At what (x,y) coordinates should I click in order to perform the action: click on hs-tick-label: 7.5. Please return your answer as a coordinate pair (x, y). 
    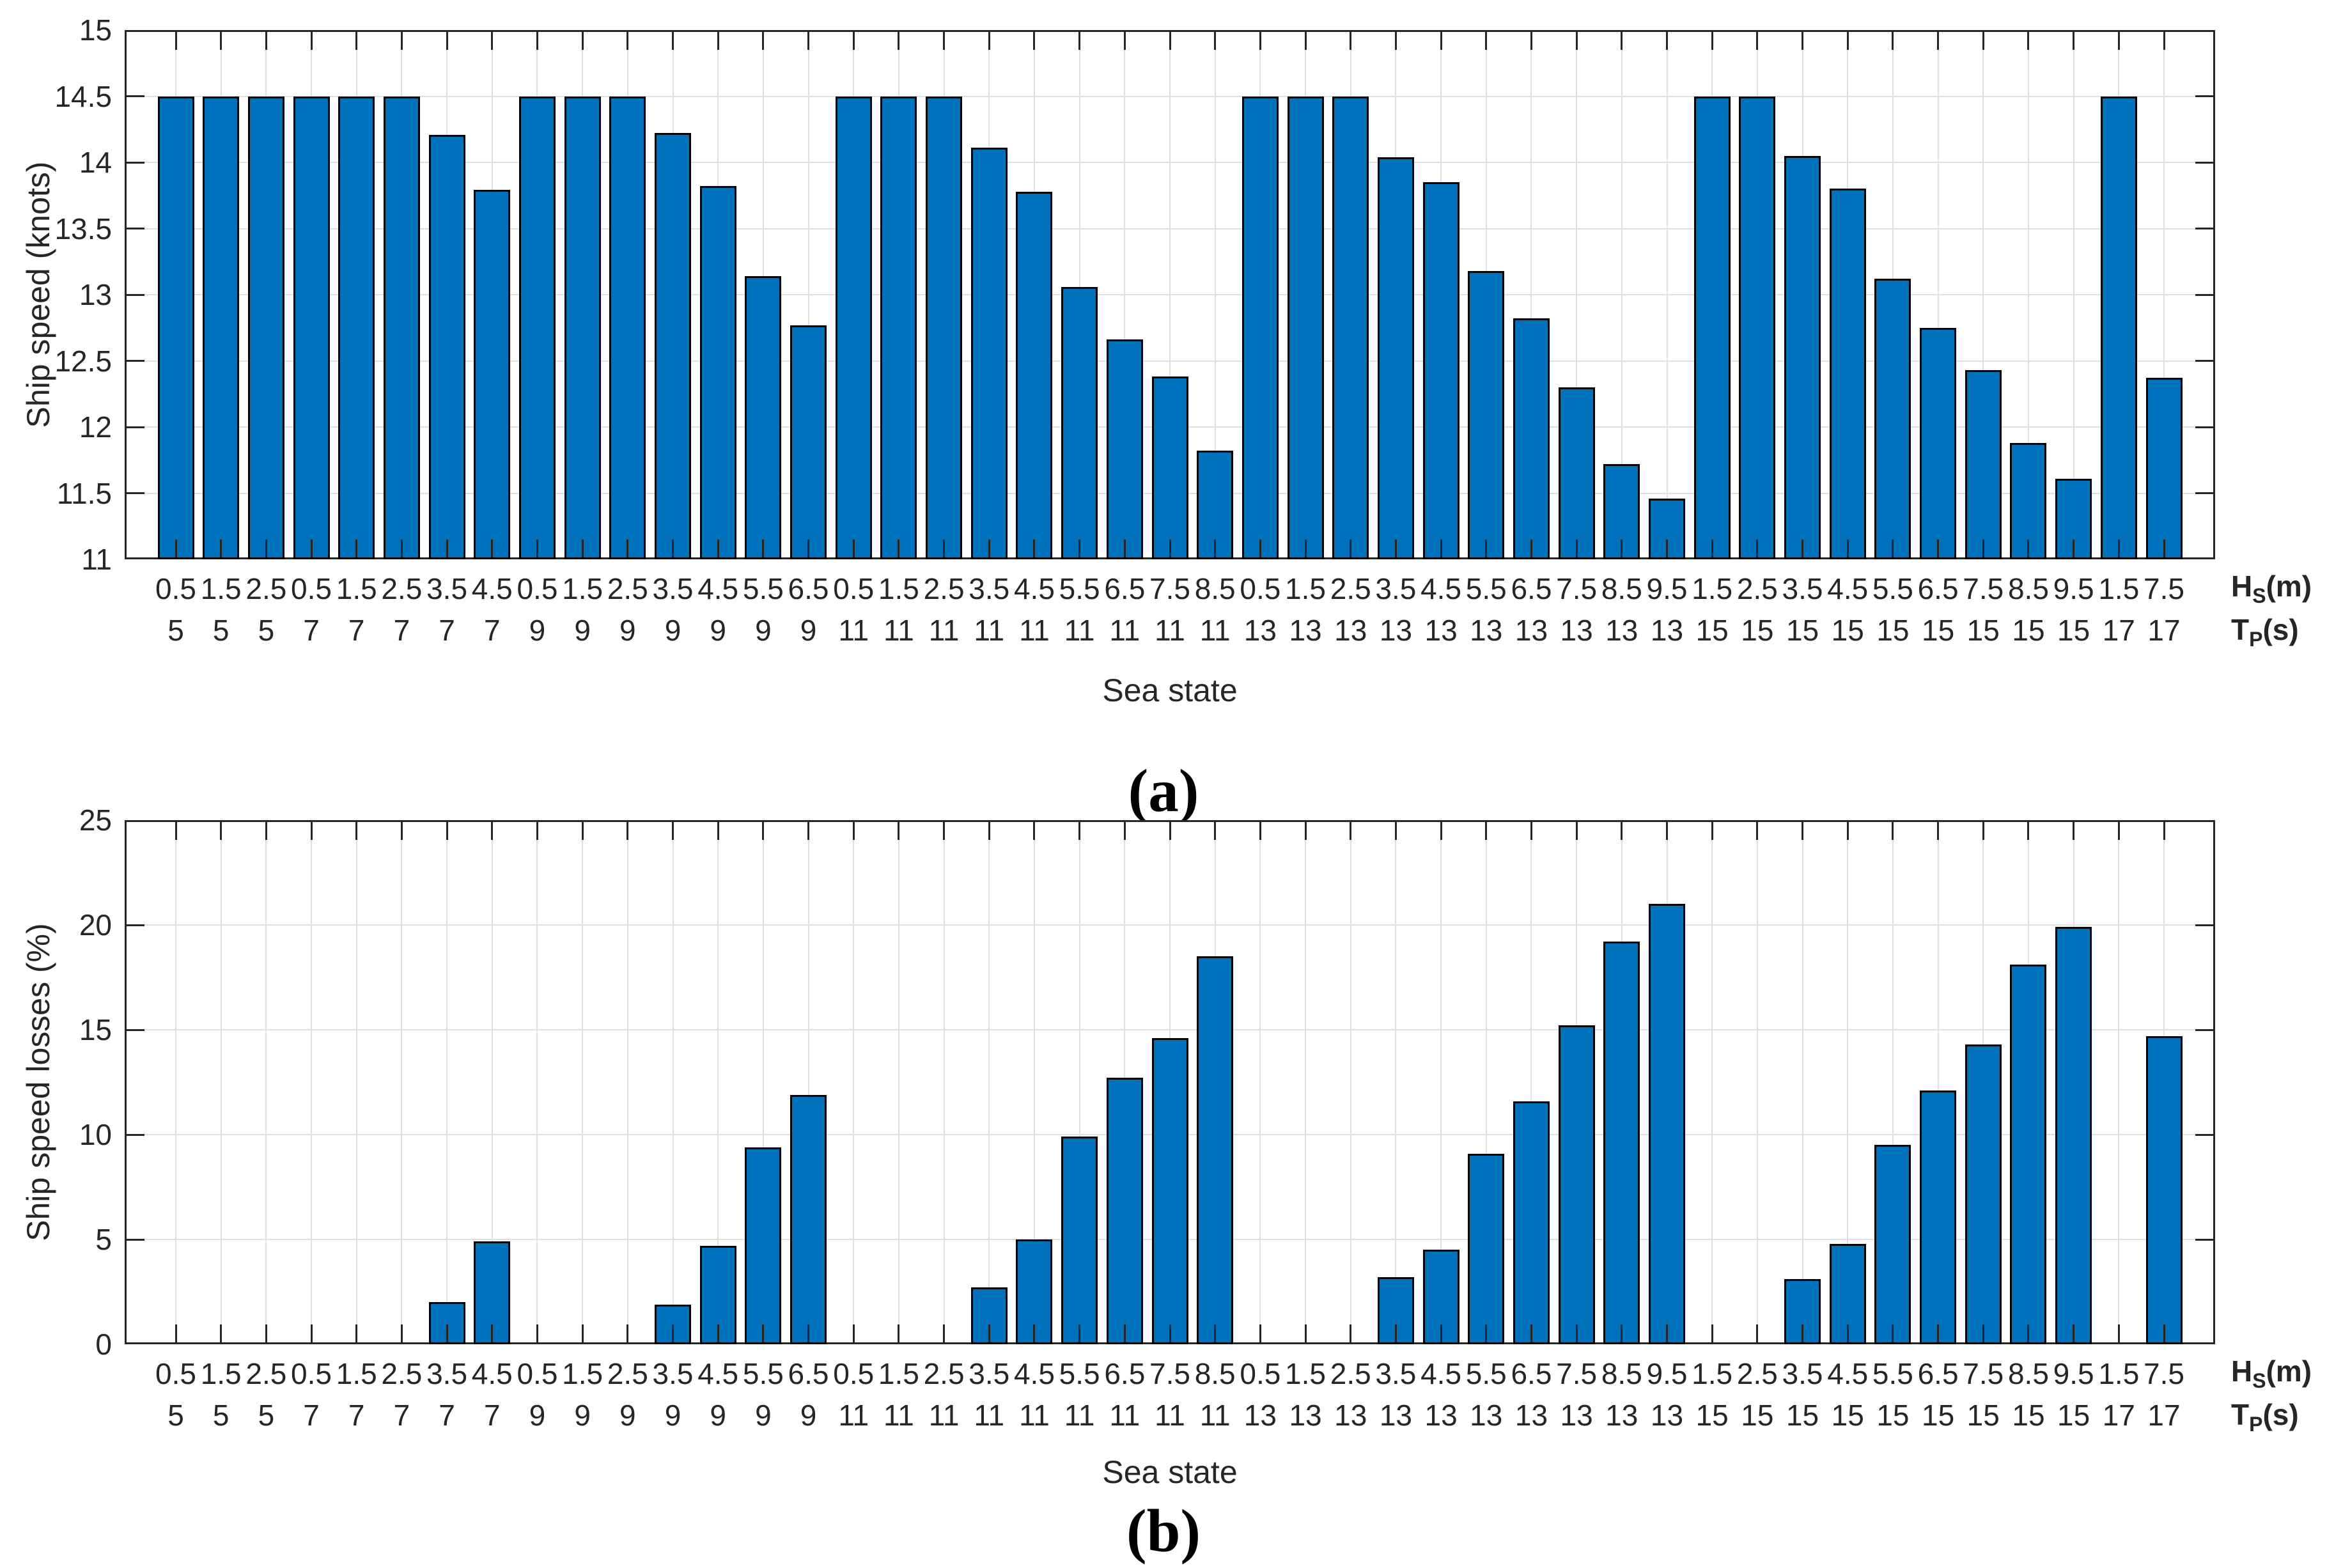
    Looking at the image, I should click on (1577, 588).